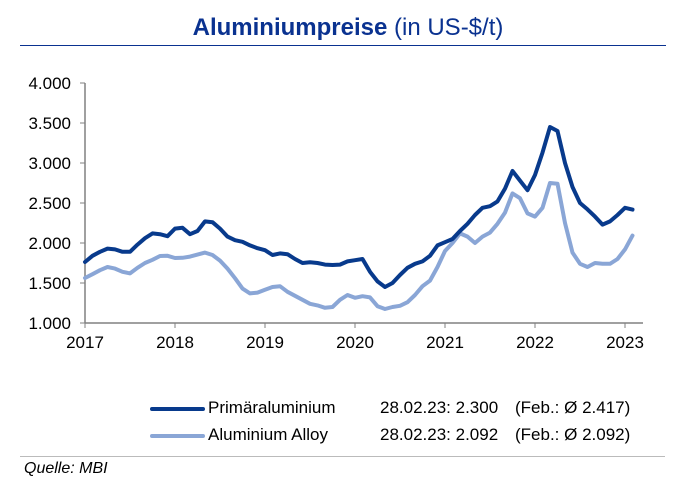 This screenshot has height=498, width=696. What do you see at coordinates (342, 456) in the screenshot?
I see `divider` at bounding box center [342, 456].